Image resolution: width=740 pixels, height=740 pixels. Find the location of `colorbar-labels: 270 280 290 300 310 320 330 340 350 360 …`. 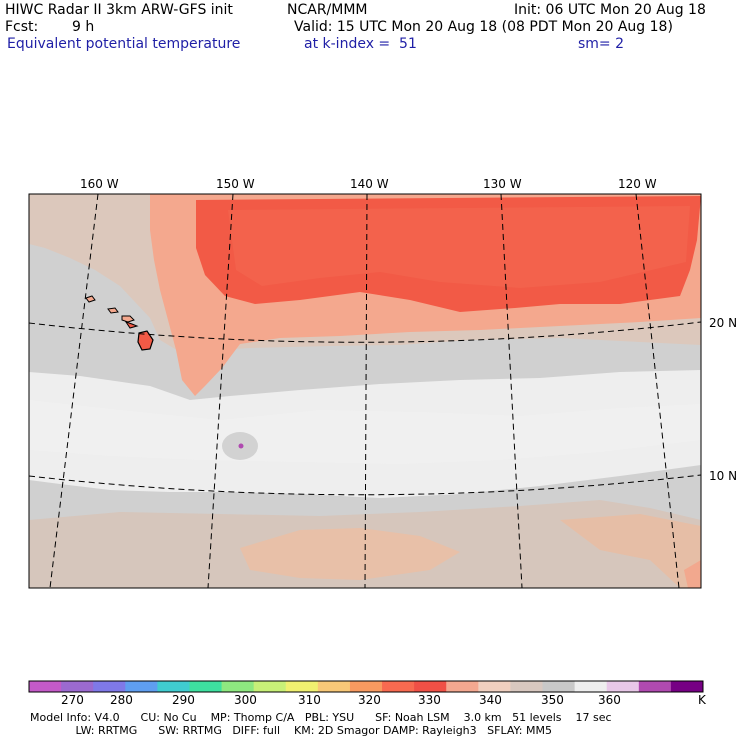

colorbar-labels: 270 280 290 300 310 320 330 340 350 360 … is located at coordinates (384, 700).